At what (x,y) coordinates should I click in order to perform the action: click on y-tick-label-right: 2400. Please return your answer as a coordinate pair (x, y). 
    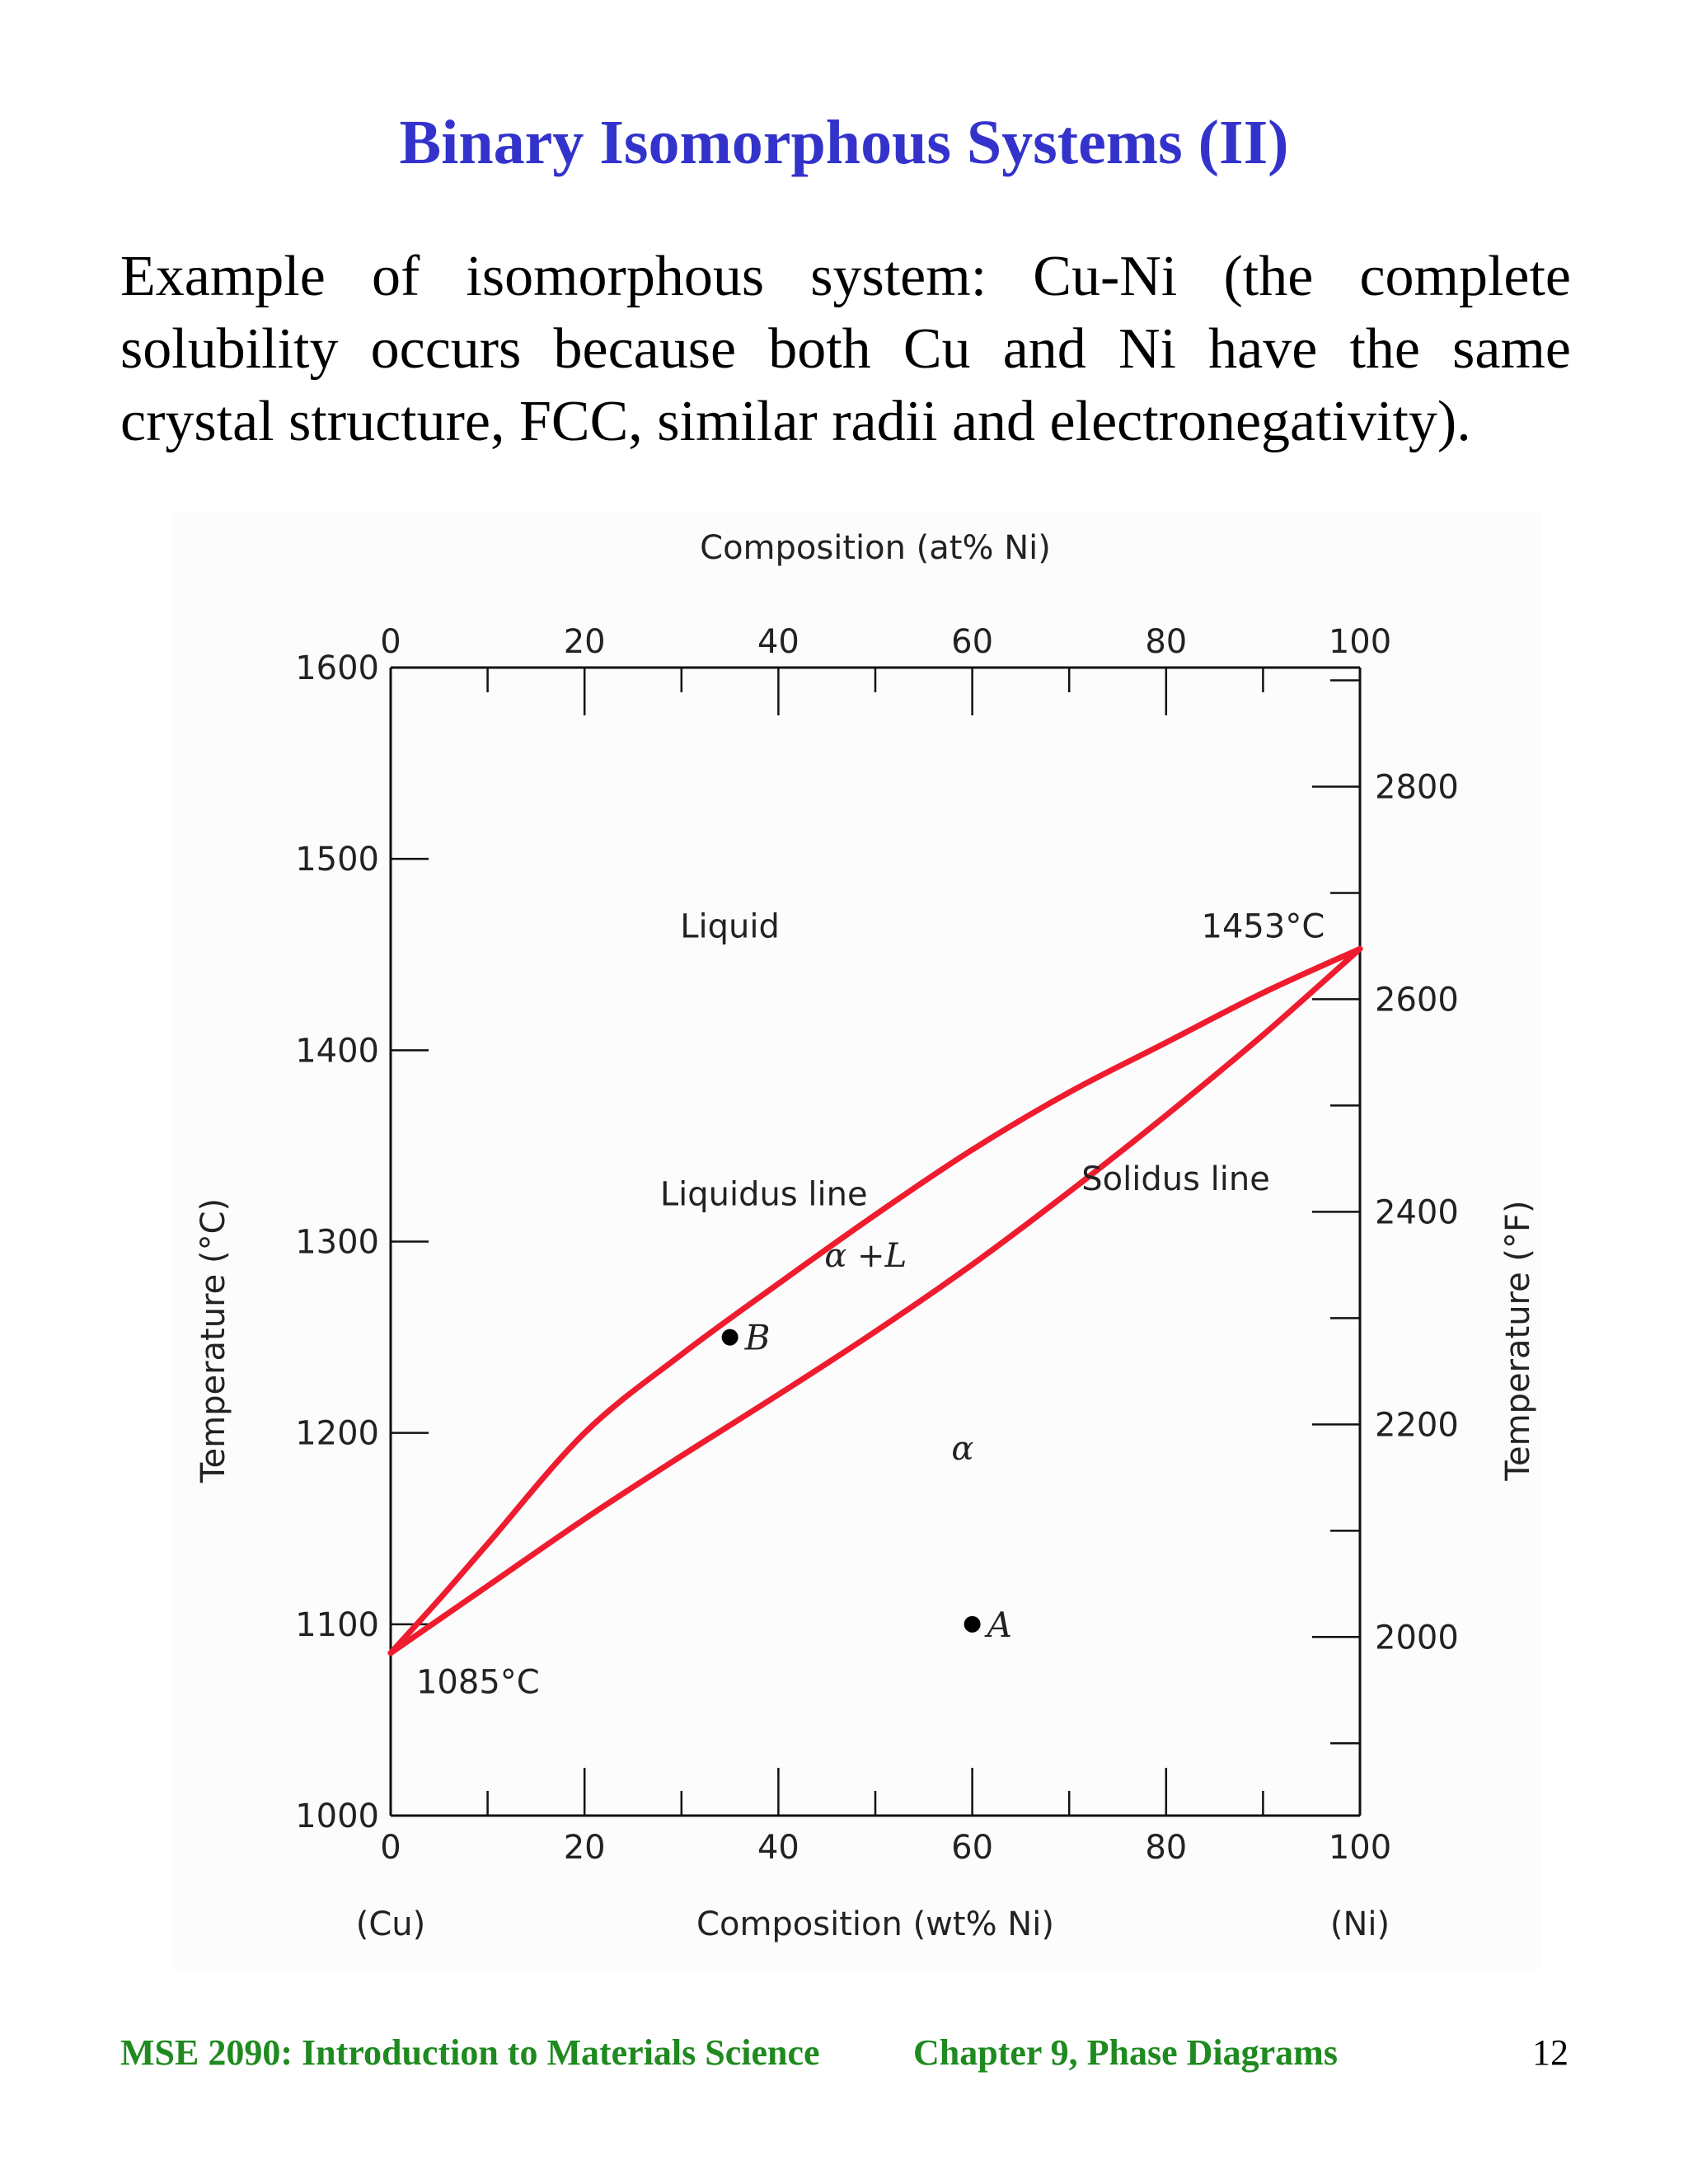
    Looking at the image, I should click on (1417, 1212).